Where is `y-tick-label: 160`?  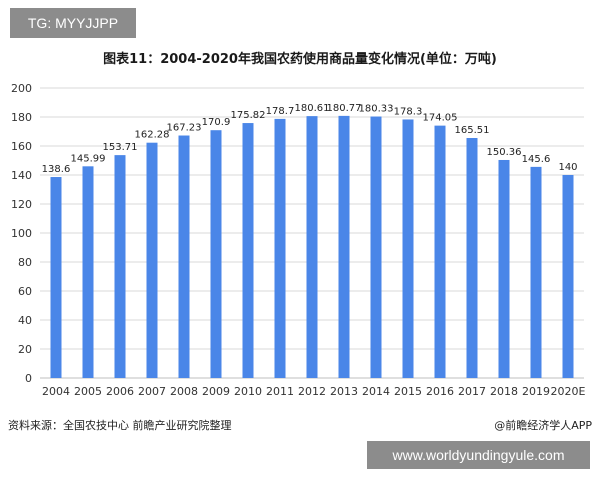 y-tick-label: 160 is located at coordinates (21, 146).